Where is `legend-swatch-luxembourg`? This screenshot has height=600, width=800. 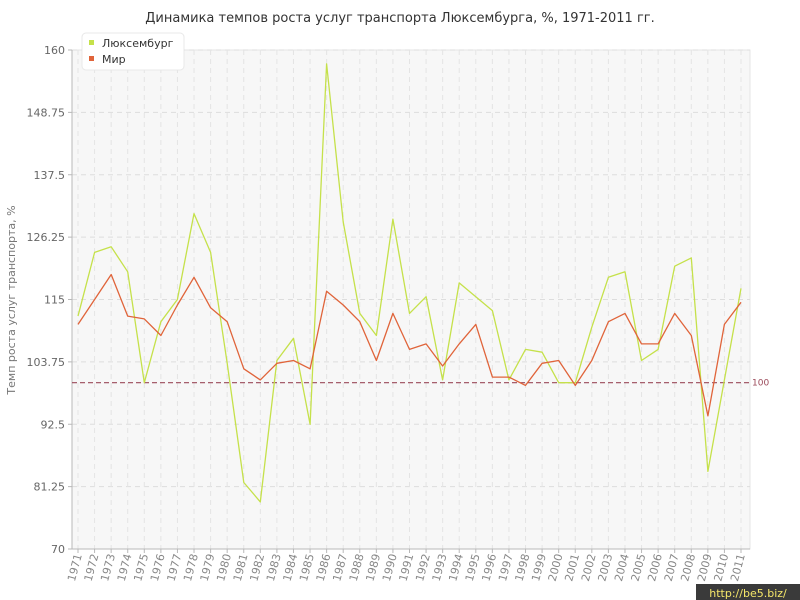
legend-swatch-luxembourg is located at coordinates (91, 42).